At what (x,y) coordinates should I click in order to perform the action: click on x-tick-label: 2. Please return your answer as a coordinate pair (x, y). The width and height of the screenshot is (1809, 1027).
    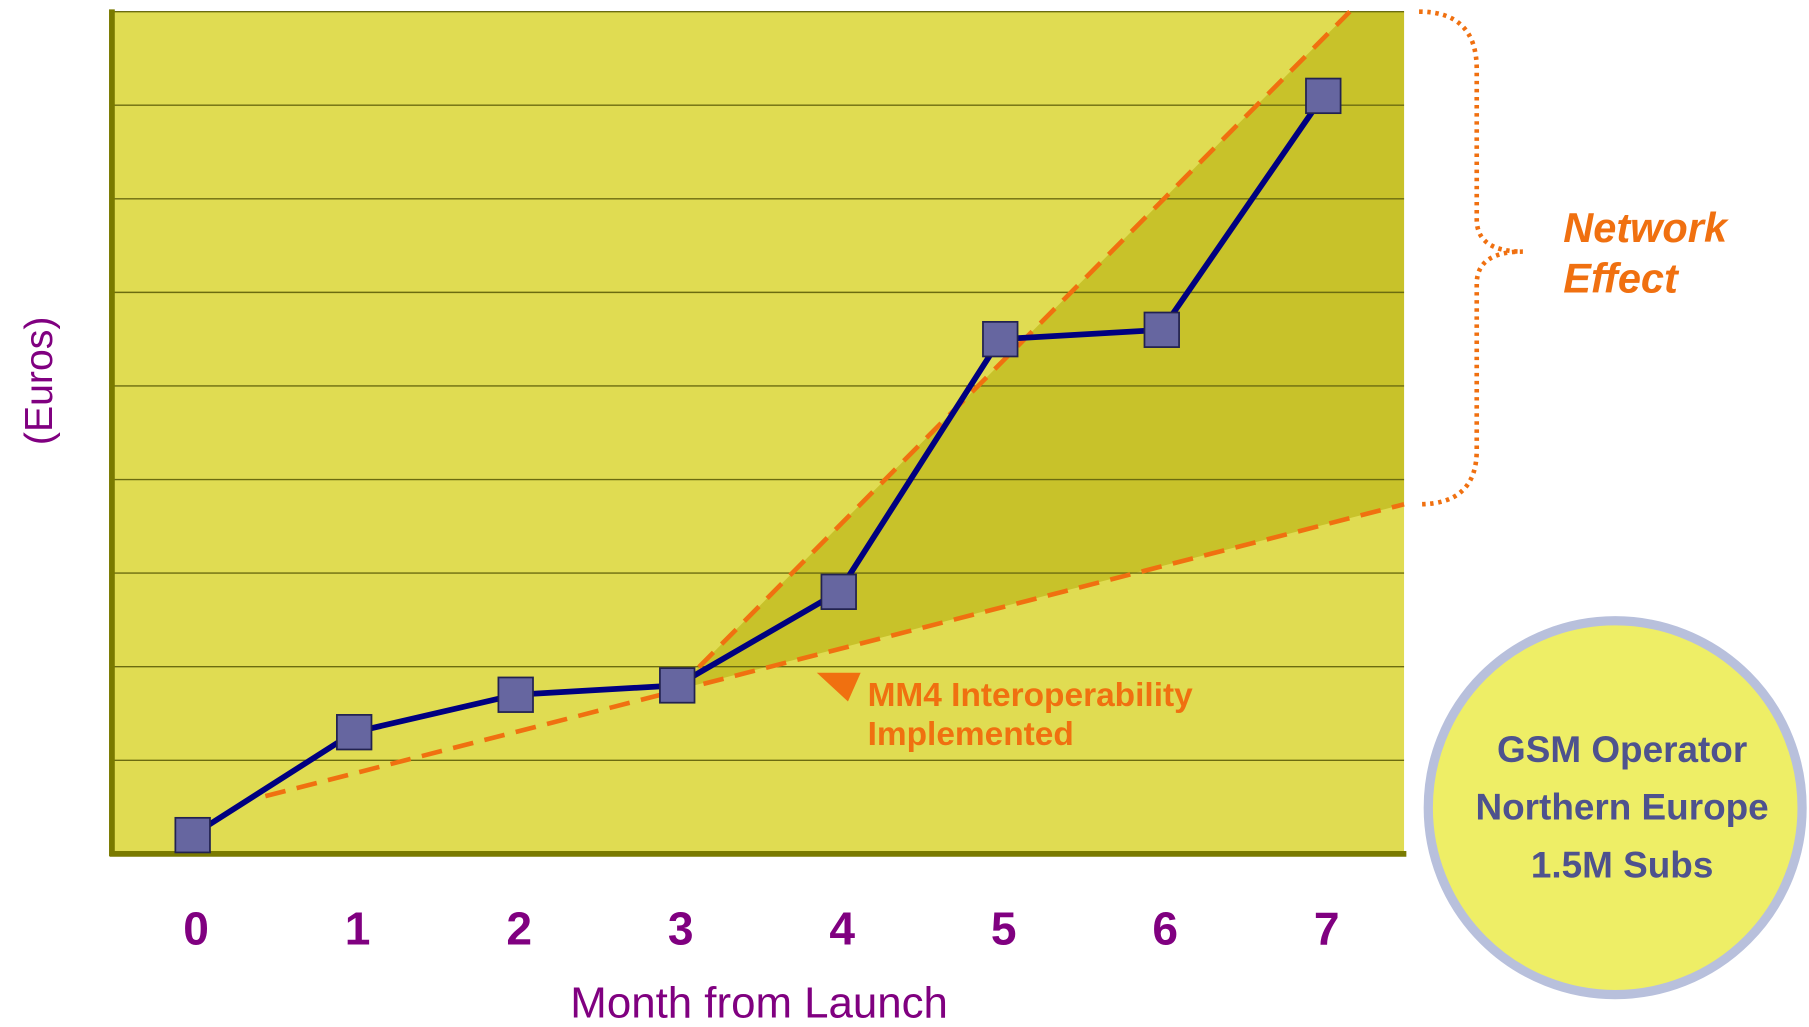
    Looking at the image, I should click on (519, 928).